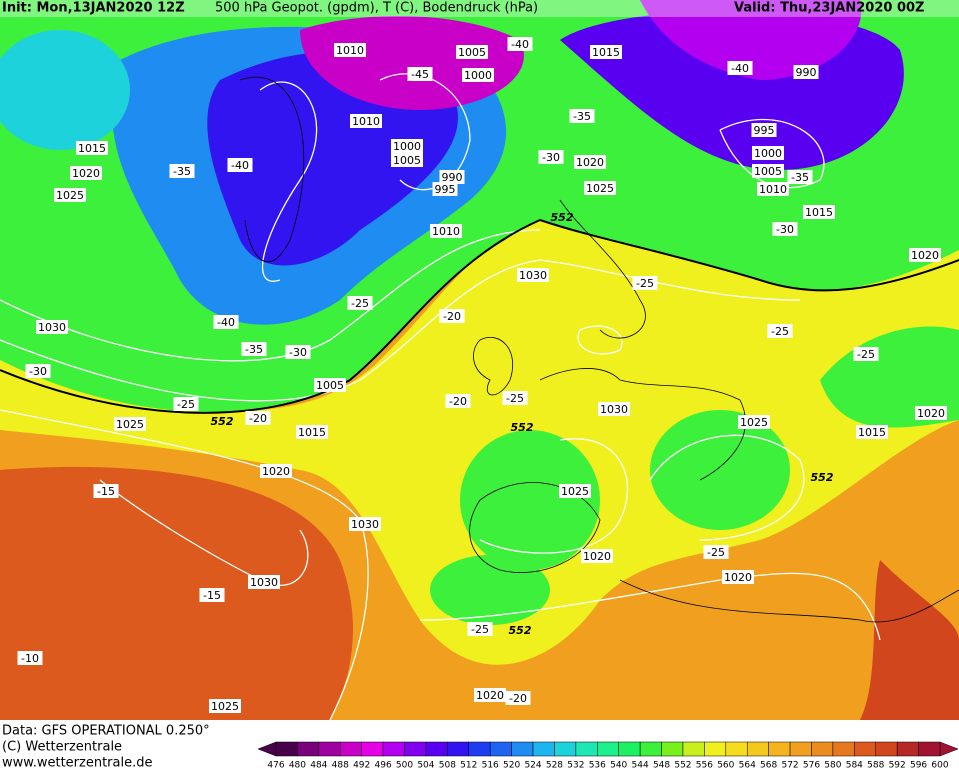  What do you see at coordinates (832, 765) in the screenshot?
I see `colorbar-label: 580` at bounding box center [832, 765].